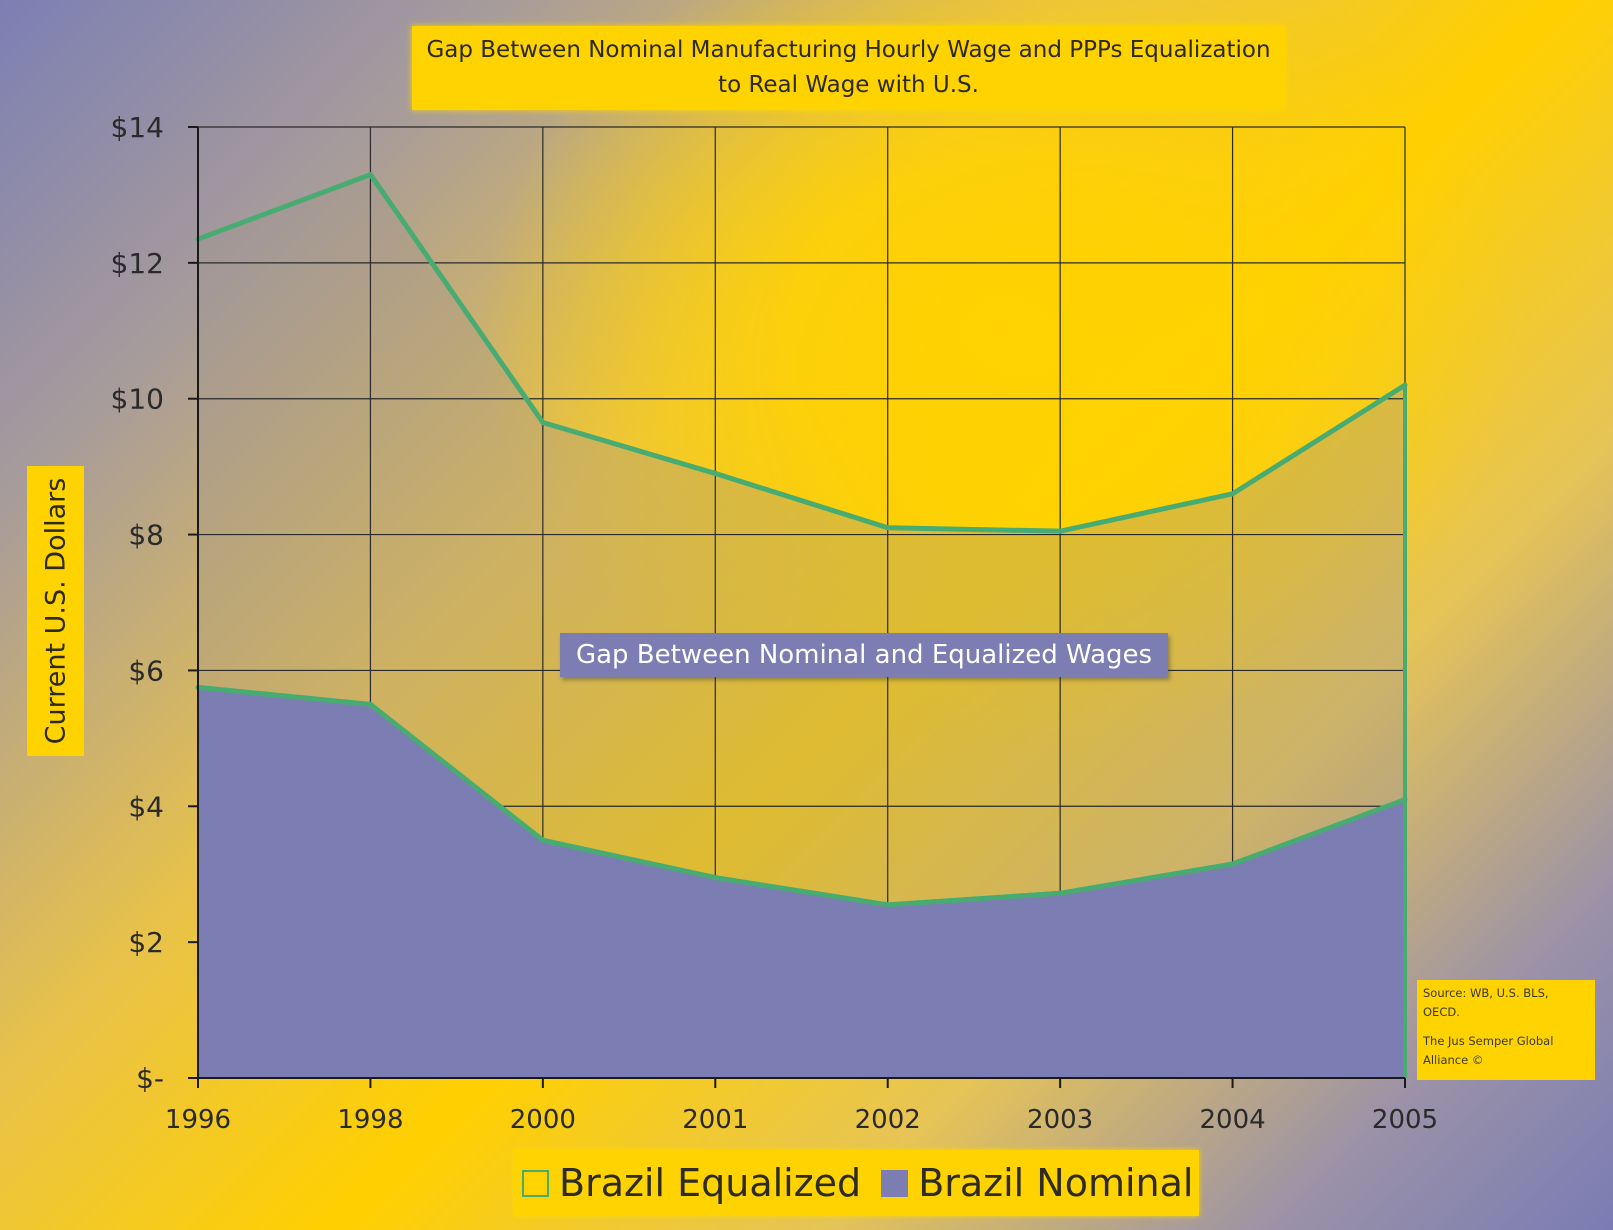  I want to click on y-tick-label: $4, so click(146, 806).